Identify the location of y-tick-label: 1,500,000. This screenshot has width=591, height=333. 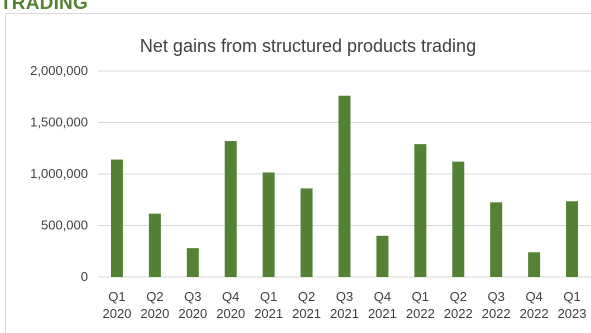
(59, 122).